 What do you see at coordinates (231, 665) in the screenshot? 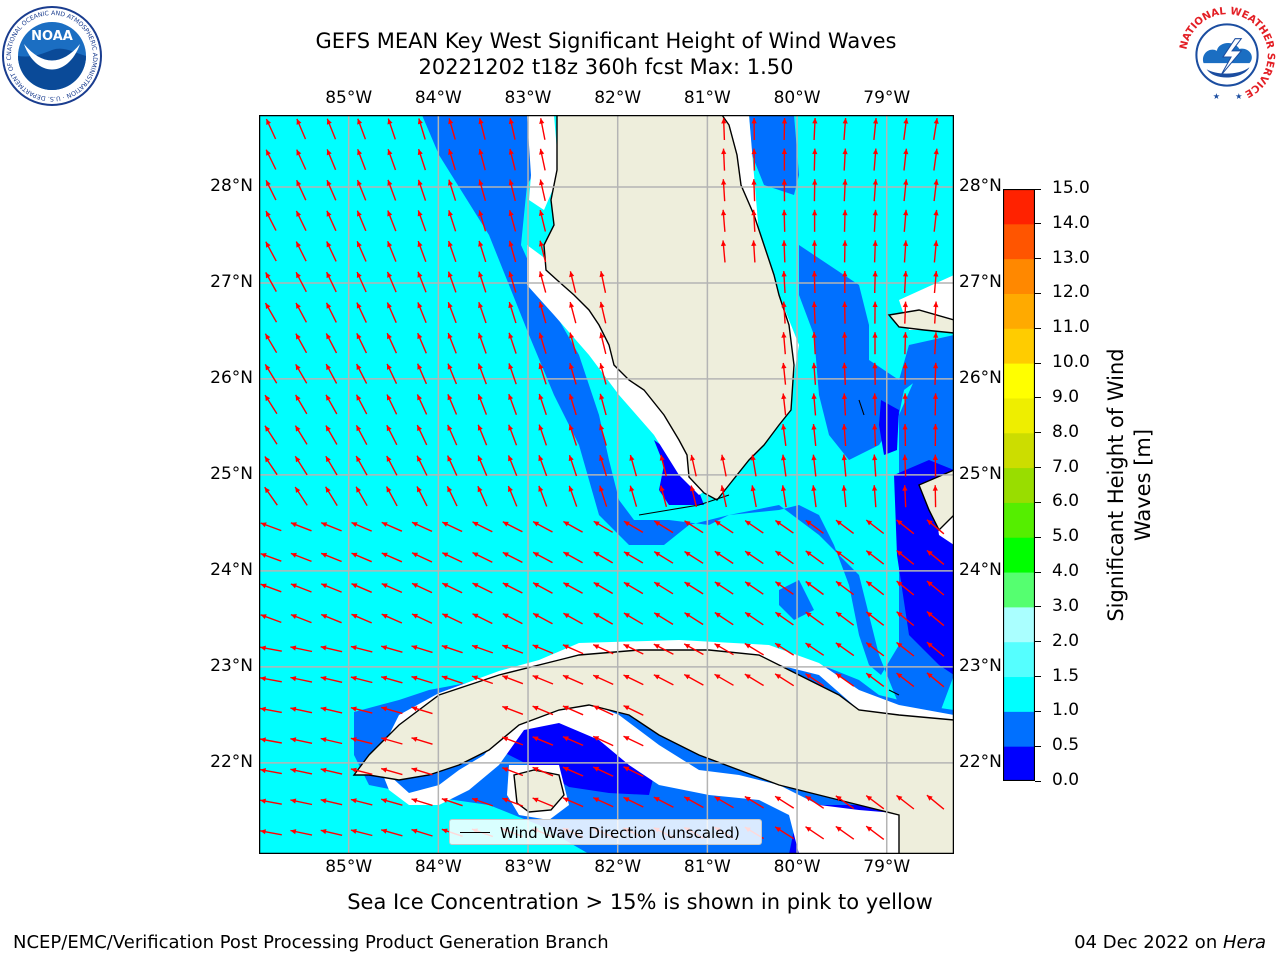
I see `lat-label-left: 23°N` at bounding box center [231, 665].